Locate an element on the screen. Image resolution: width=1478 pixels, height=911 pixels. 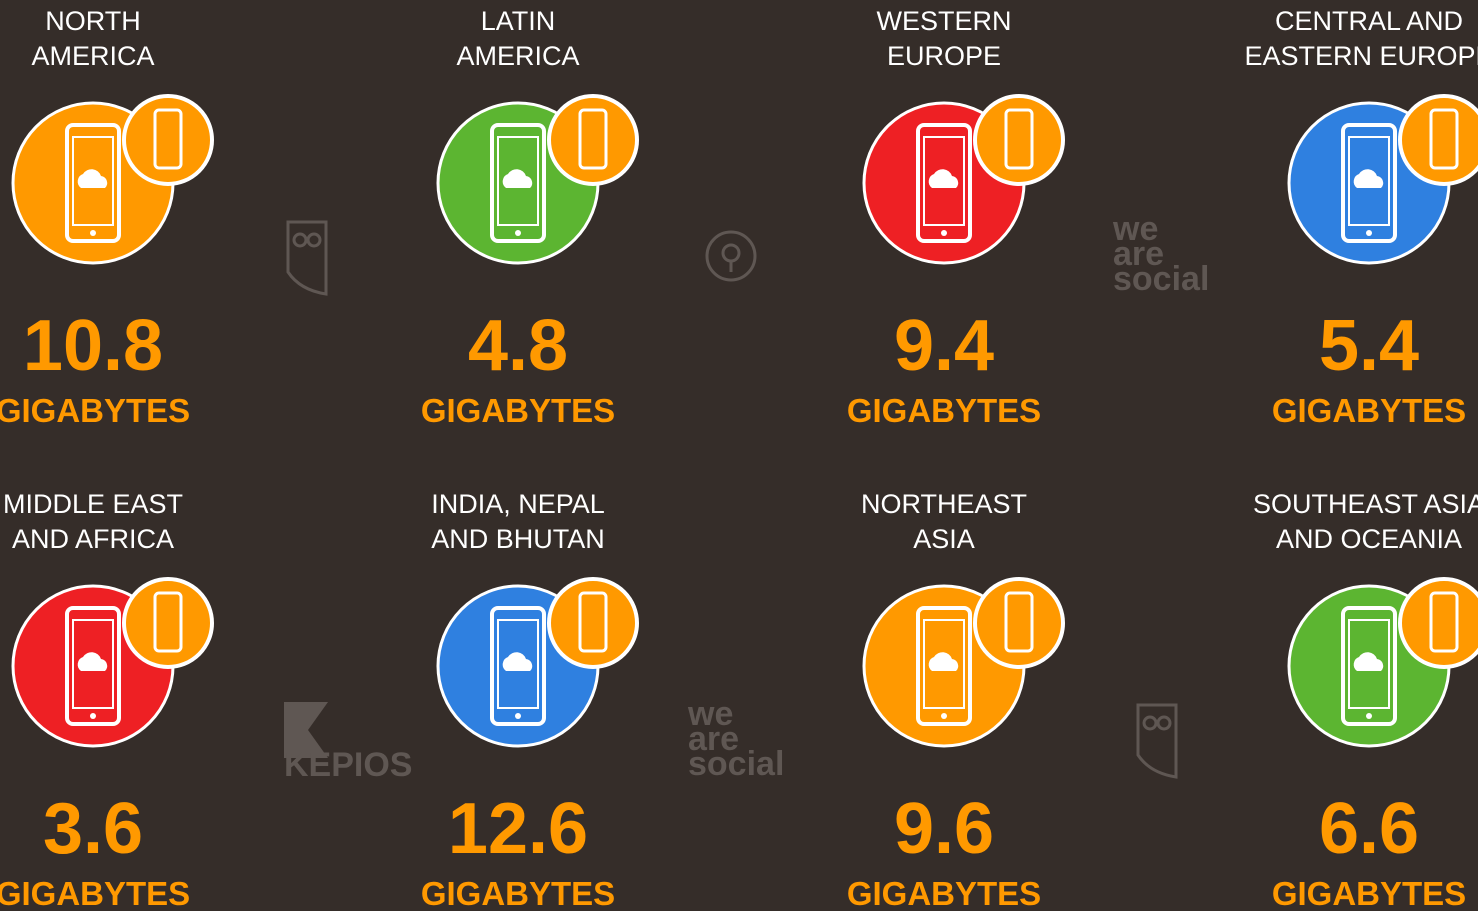
region-name: MIDDLE EAST is located at coordinates (93, 504).